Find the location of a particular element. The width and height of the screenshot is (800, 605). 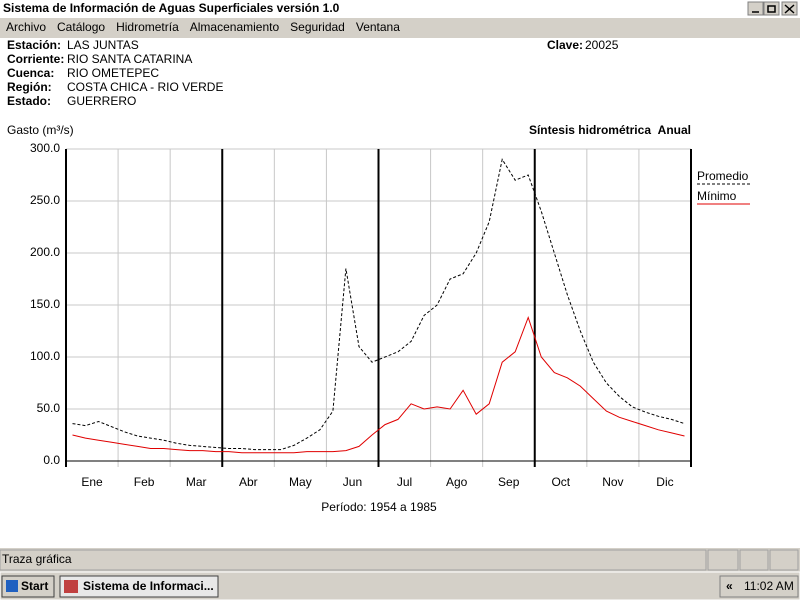

x-tick-label: Sep is located at coordinates (509, 482).